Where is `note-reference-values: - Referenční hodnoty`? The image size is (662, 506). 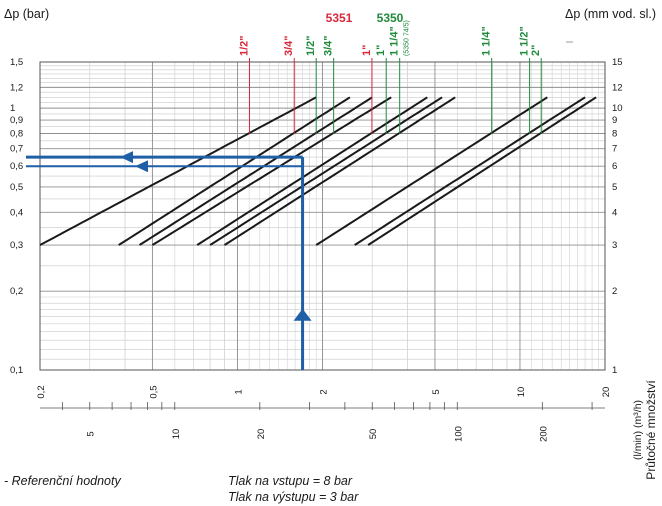
note-reference-values: - Referenční hodnoty is located at coordinates (62, 481).